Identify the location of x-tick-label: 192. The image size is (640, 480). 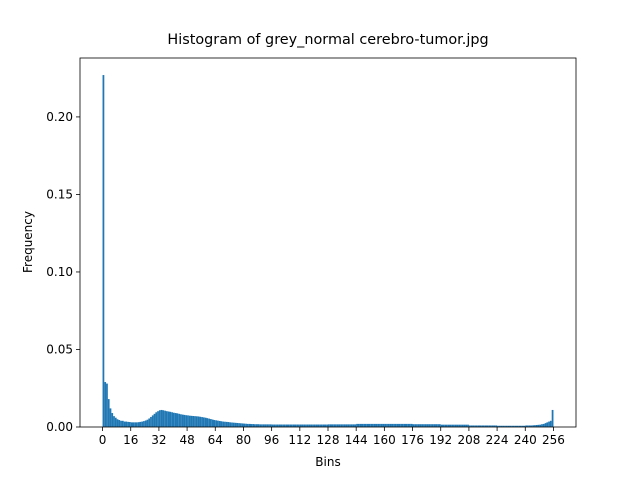
(440, 440).